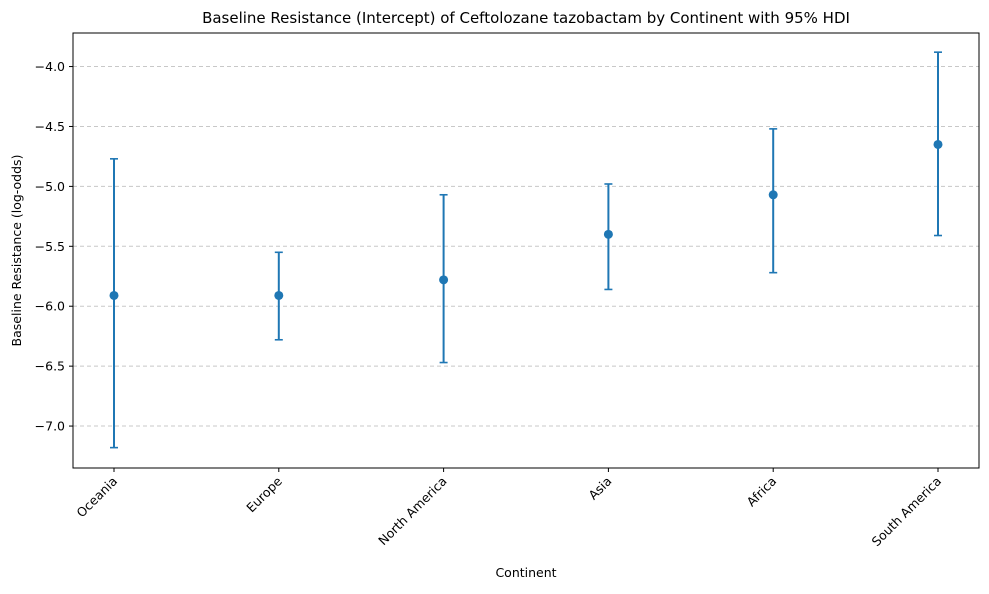 Image resolution: width=989 pixels, height=594 pixels. I want to click on x-axis-label: Continent, so click(525, 572).